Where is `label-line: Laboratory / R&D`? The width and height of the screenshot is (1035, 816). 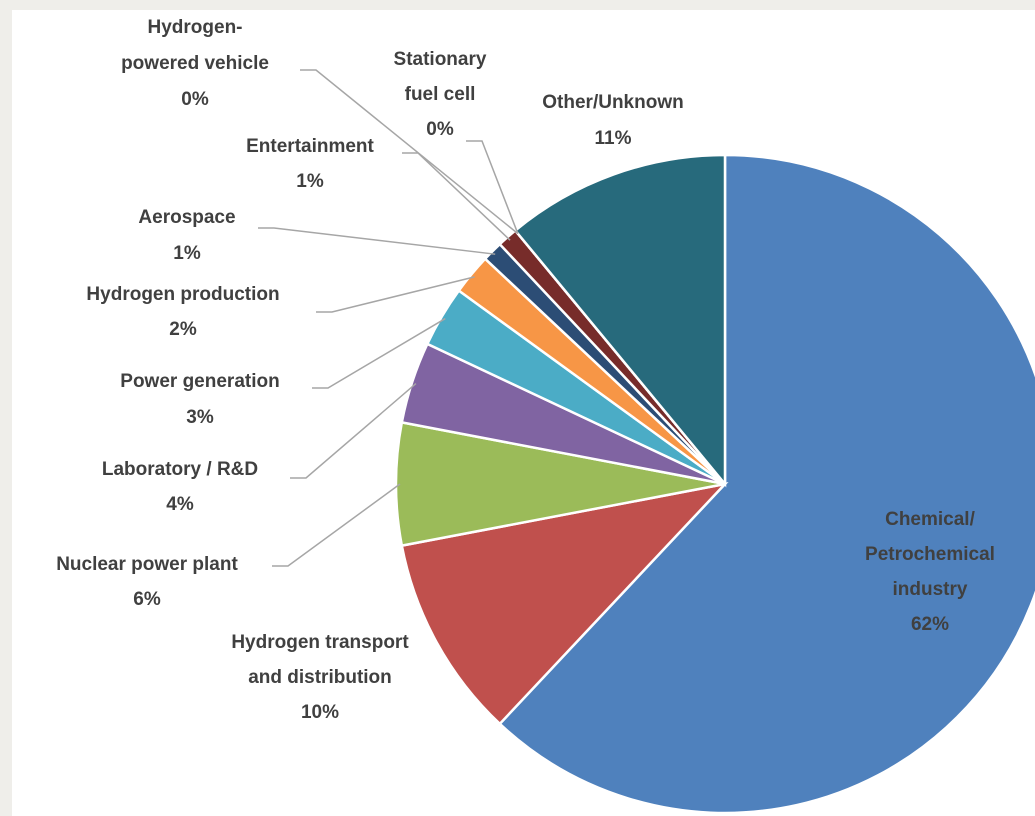
label-line: Laboratory / R&D is located at coordinates (180, 469).